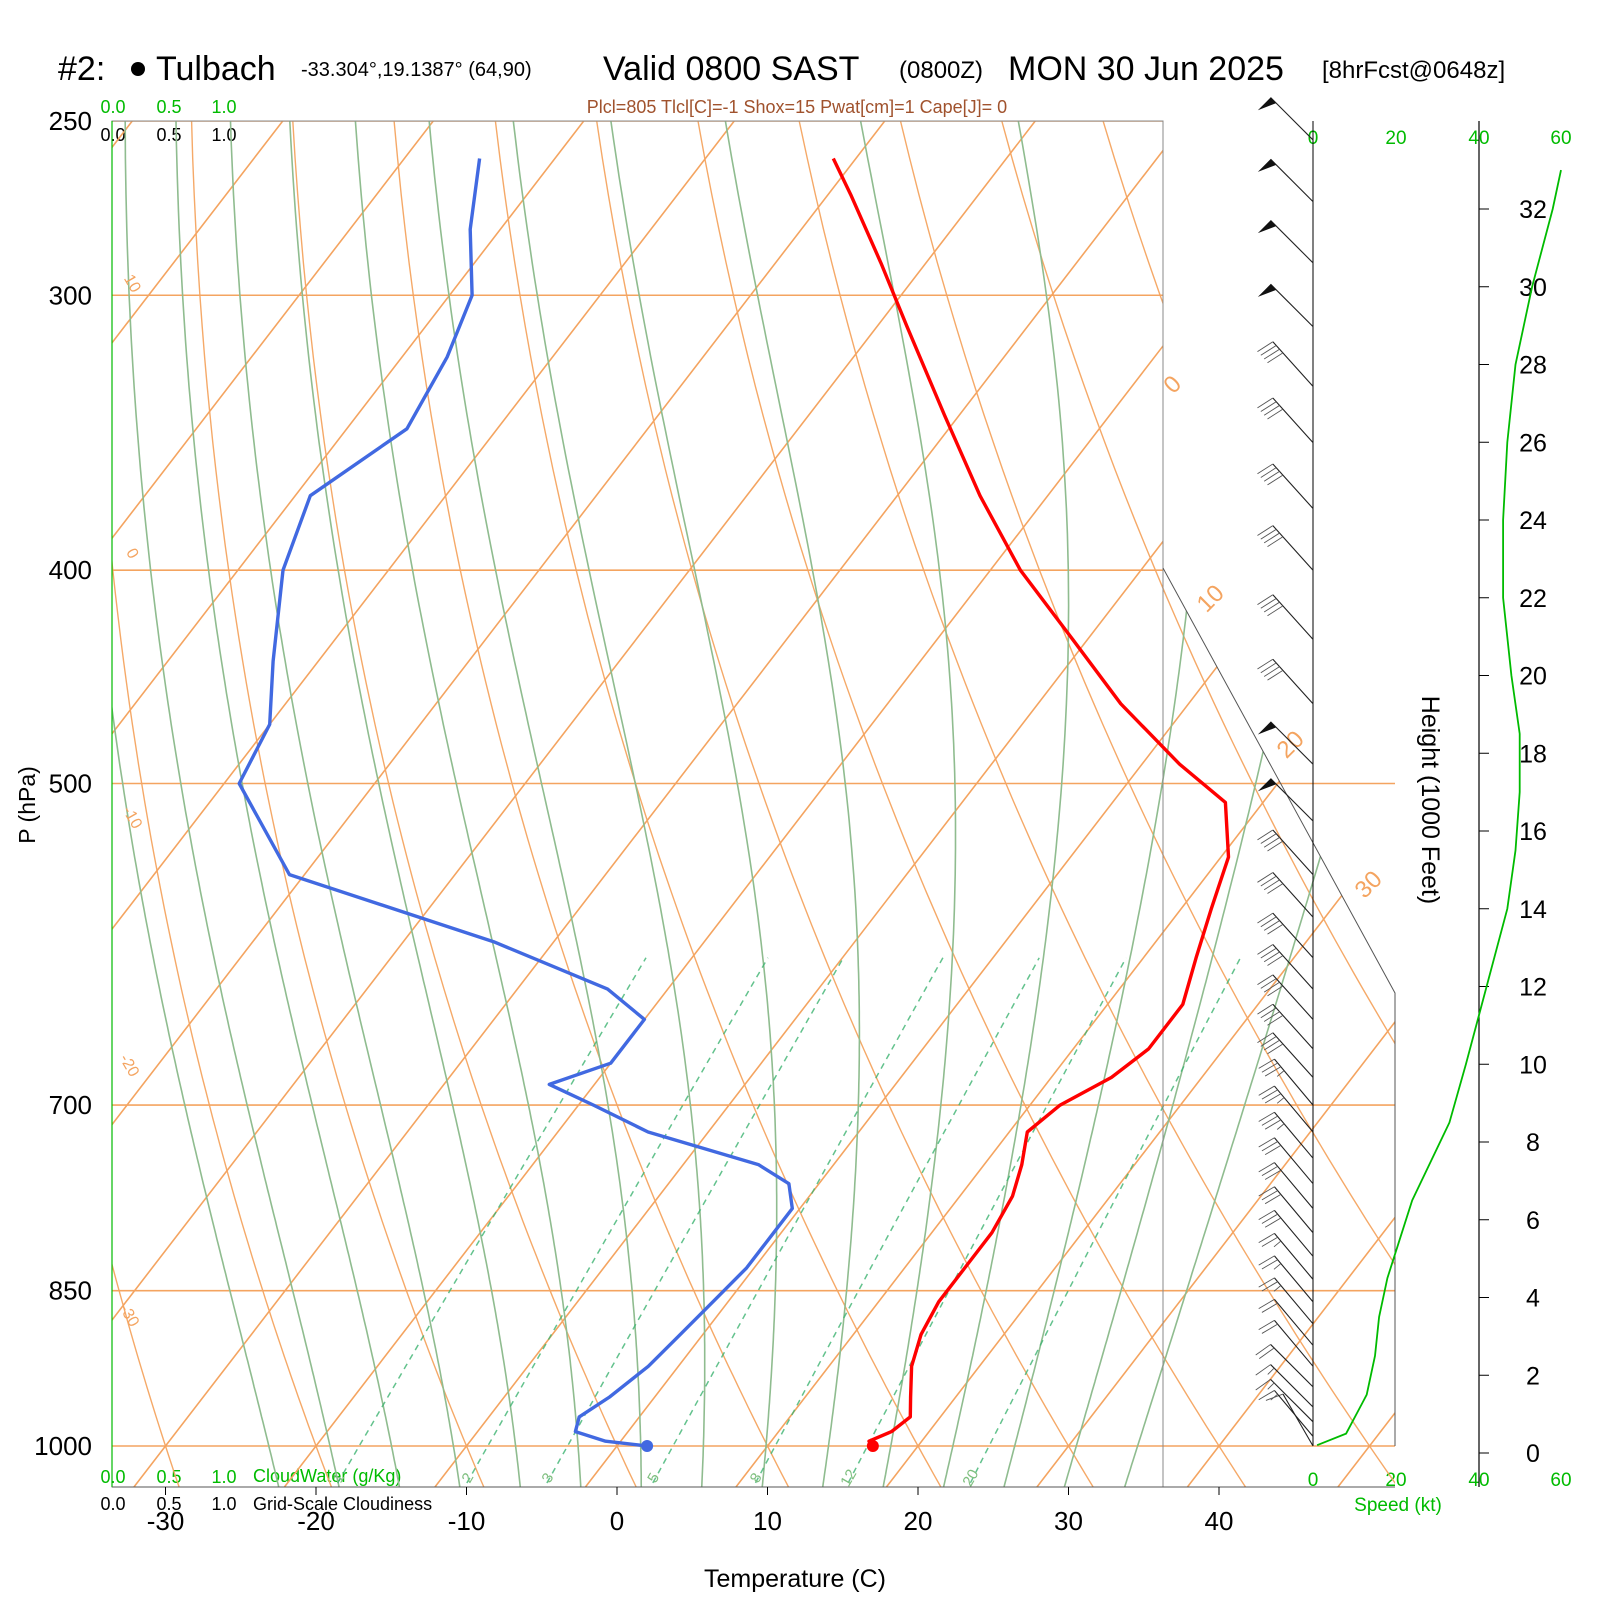 The image size is (1600, 1605). What do you see at coordinates (918, 1521) in the screenshot?
I see `temperature-tick-label: 20` at bounding box center [918, 1521].